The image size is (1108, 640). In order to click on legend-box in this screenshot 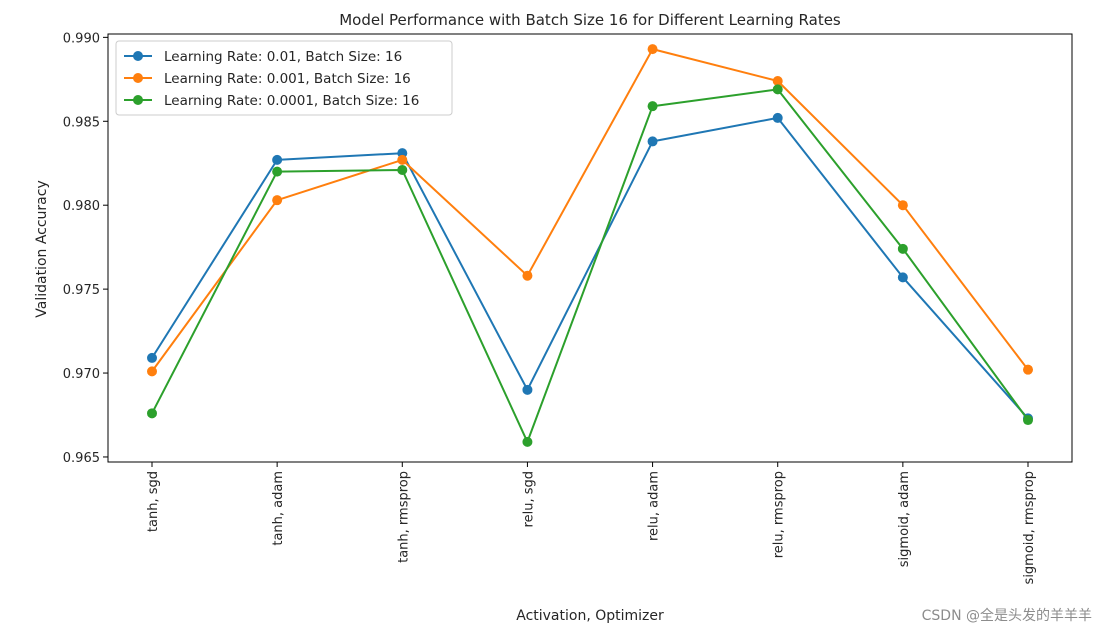, I will do `click(284, 78)`.